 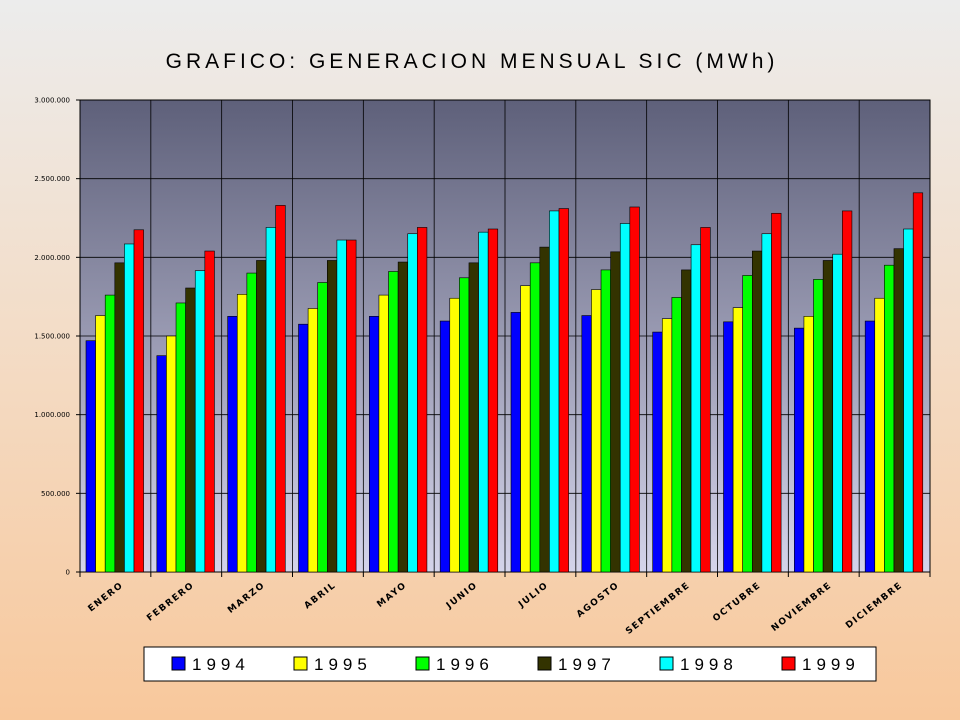 I want to click on bar-1999-noviembre, so click(x=847, y=391).